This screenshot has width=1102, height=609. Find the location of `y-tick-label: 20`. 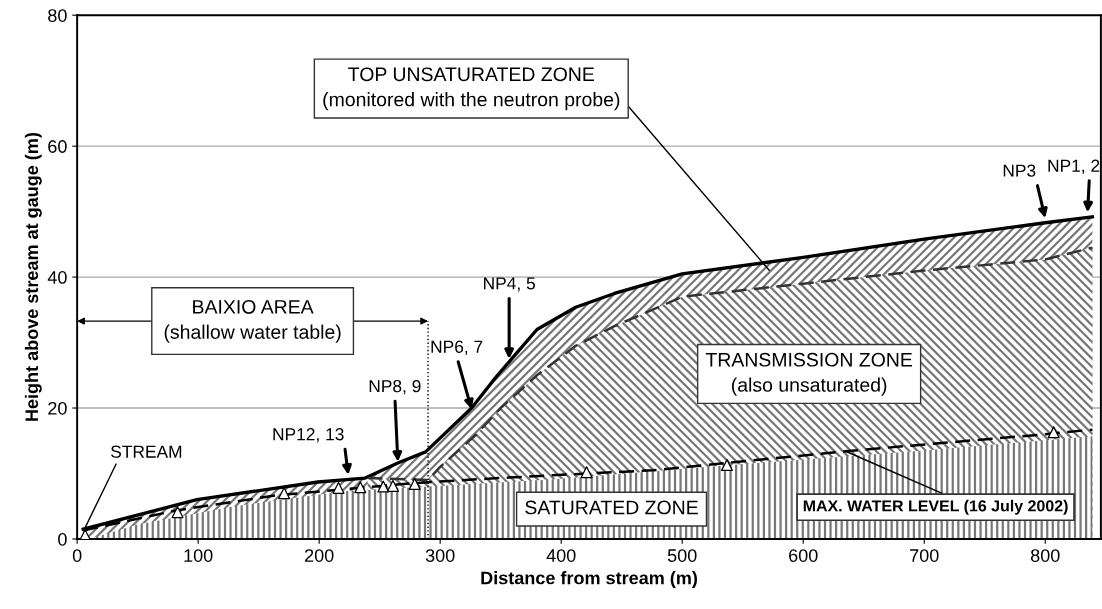

y-tick-label: 20 is located at coordinates (57, 408).